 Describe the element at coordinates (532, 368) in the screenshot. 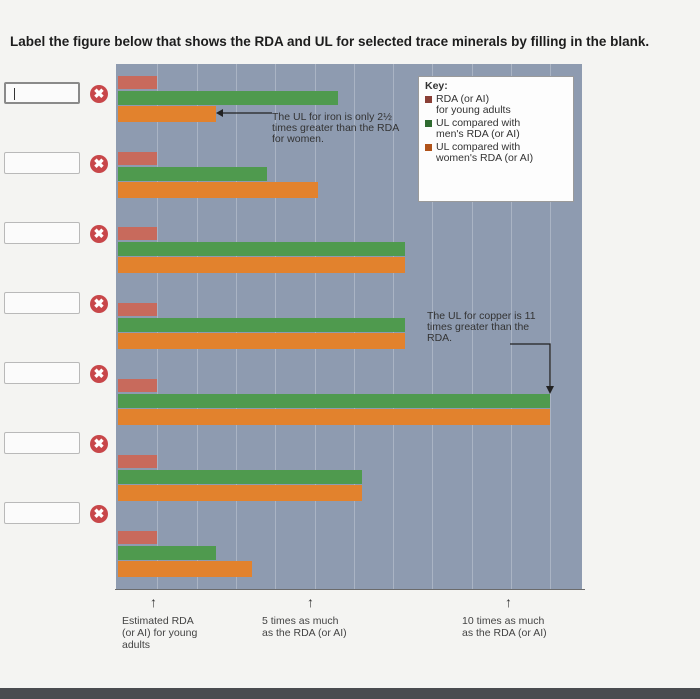

I see `copper-arrow` at that location.